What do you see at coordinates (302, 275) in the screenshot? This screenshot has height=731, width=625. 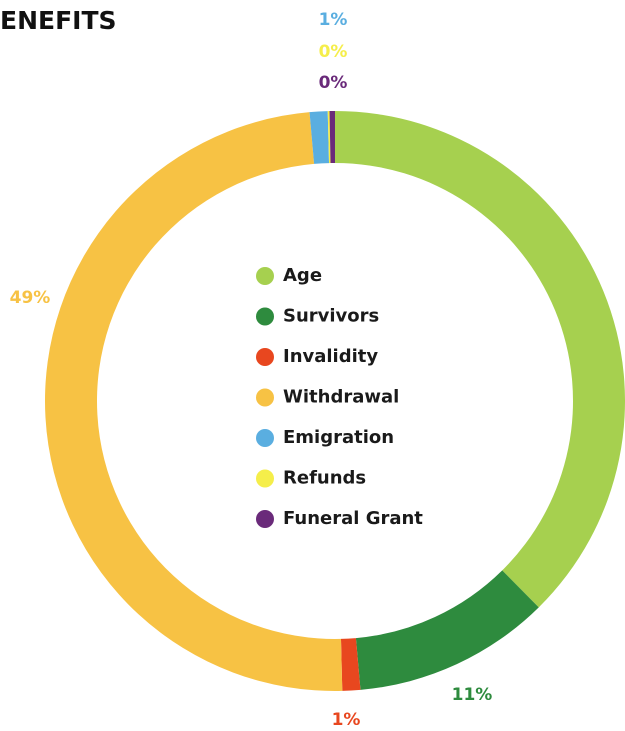 I see `legend-label: Age` at bounding box center [302, 275].